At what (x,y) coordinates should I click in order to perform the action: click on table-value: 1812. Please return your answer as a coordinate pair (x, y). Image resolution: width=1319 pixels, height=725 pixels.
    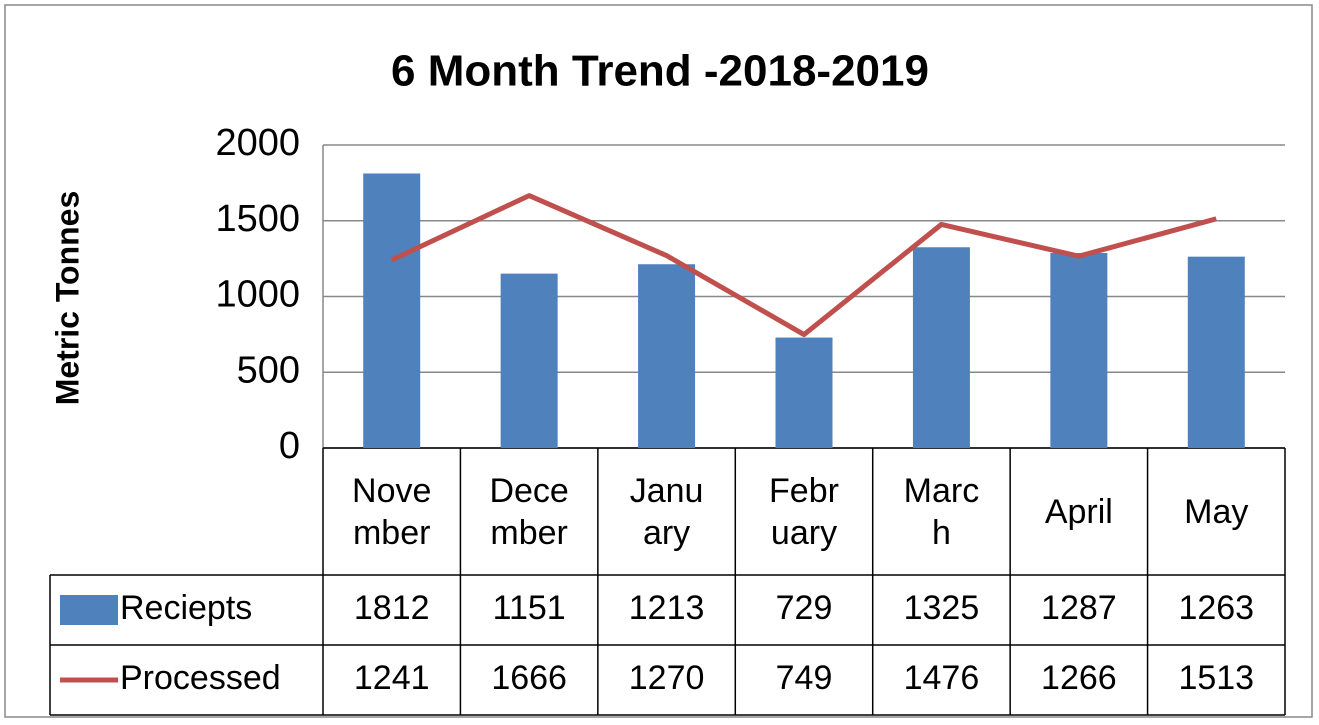
    Looking at the image, I should click on (392, 608).